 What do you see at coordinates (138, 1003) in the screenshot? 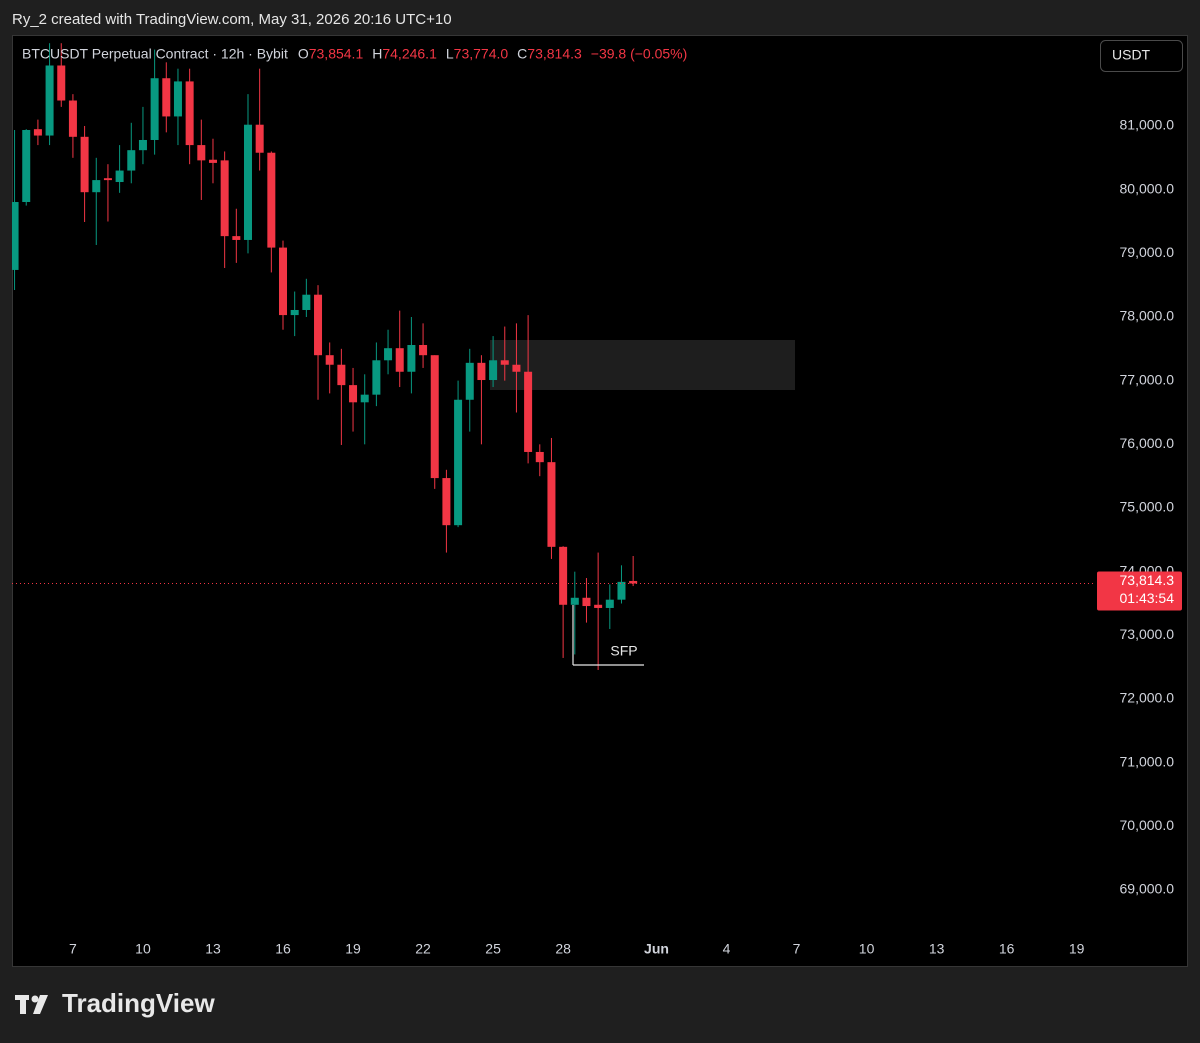
I see `brand: TradingView` at bounding box center [138, 1003].